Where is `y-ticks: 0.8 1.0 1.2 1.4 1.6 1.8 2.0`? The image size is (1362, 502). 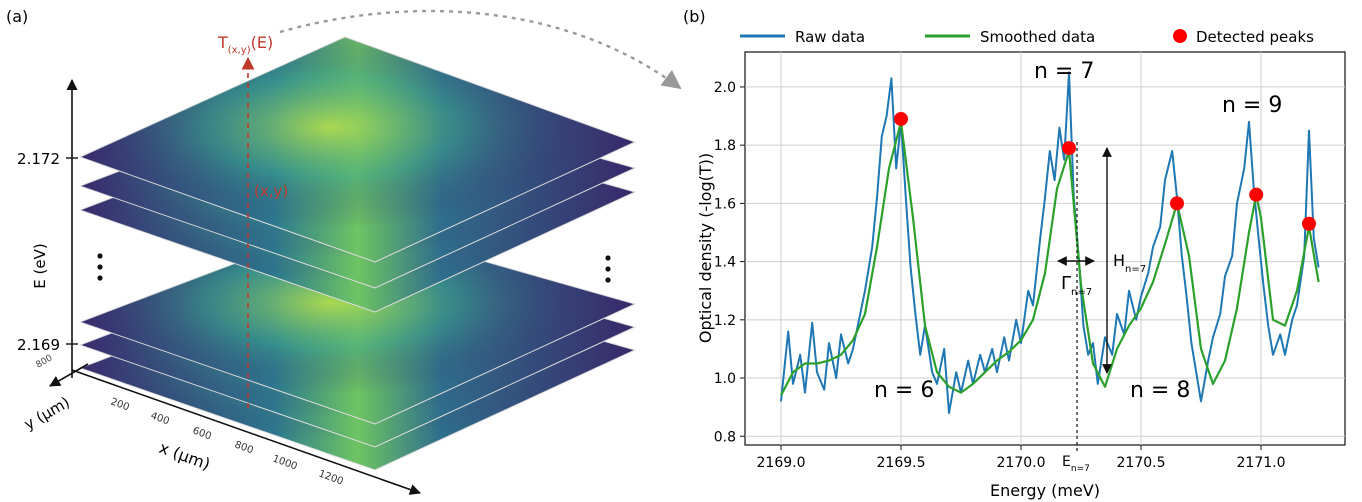 y-ticks: 0.8 1.0 1.2 1.4 1.6 1.8 2.0 is located at coordinates (729, 262).